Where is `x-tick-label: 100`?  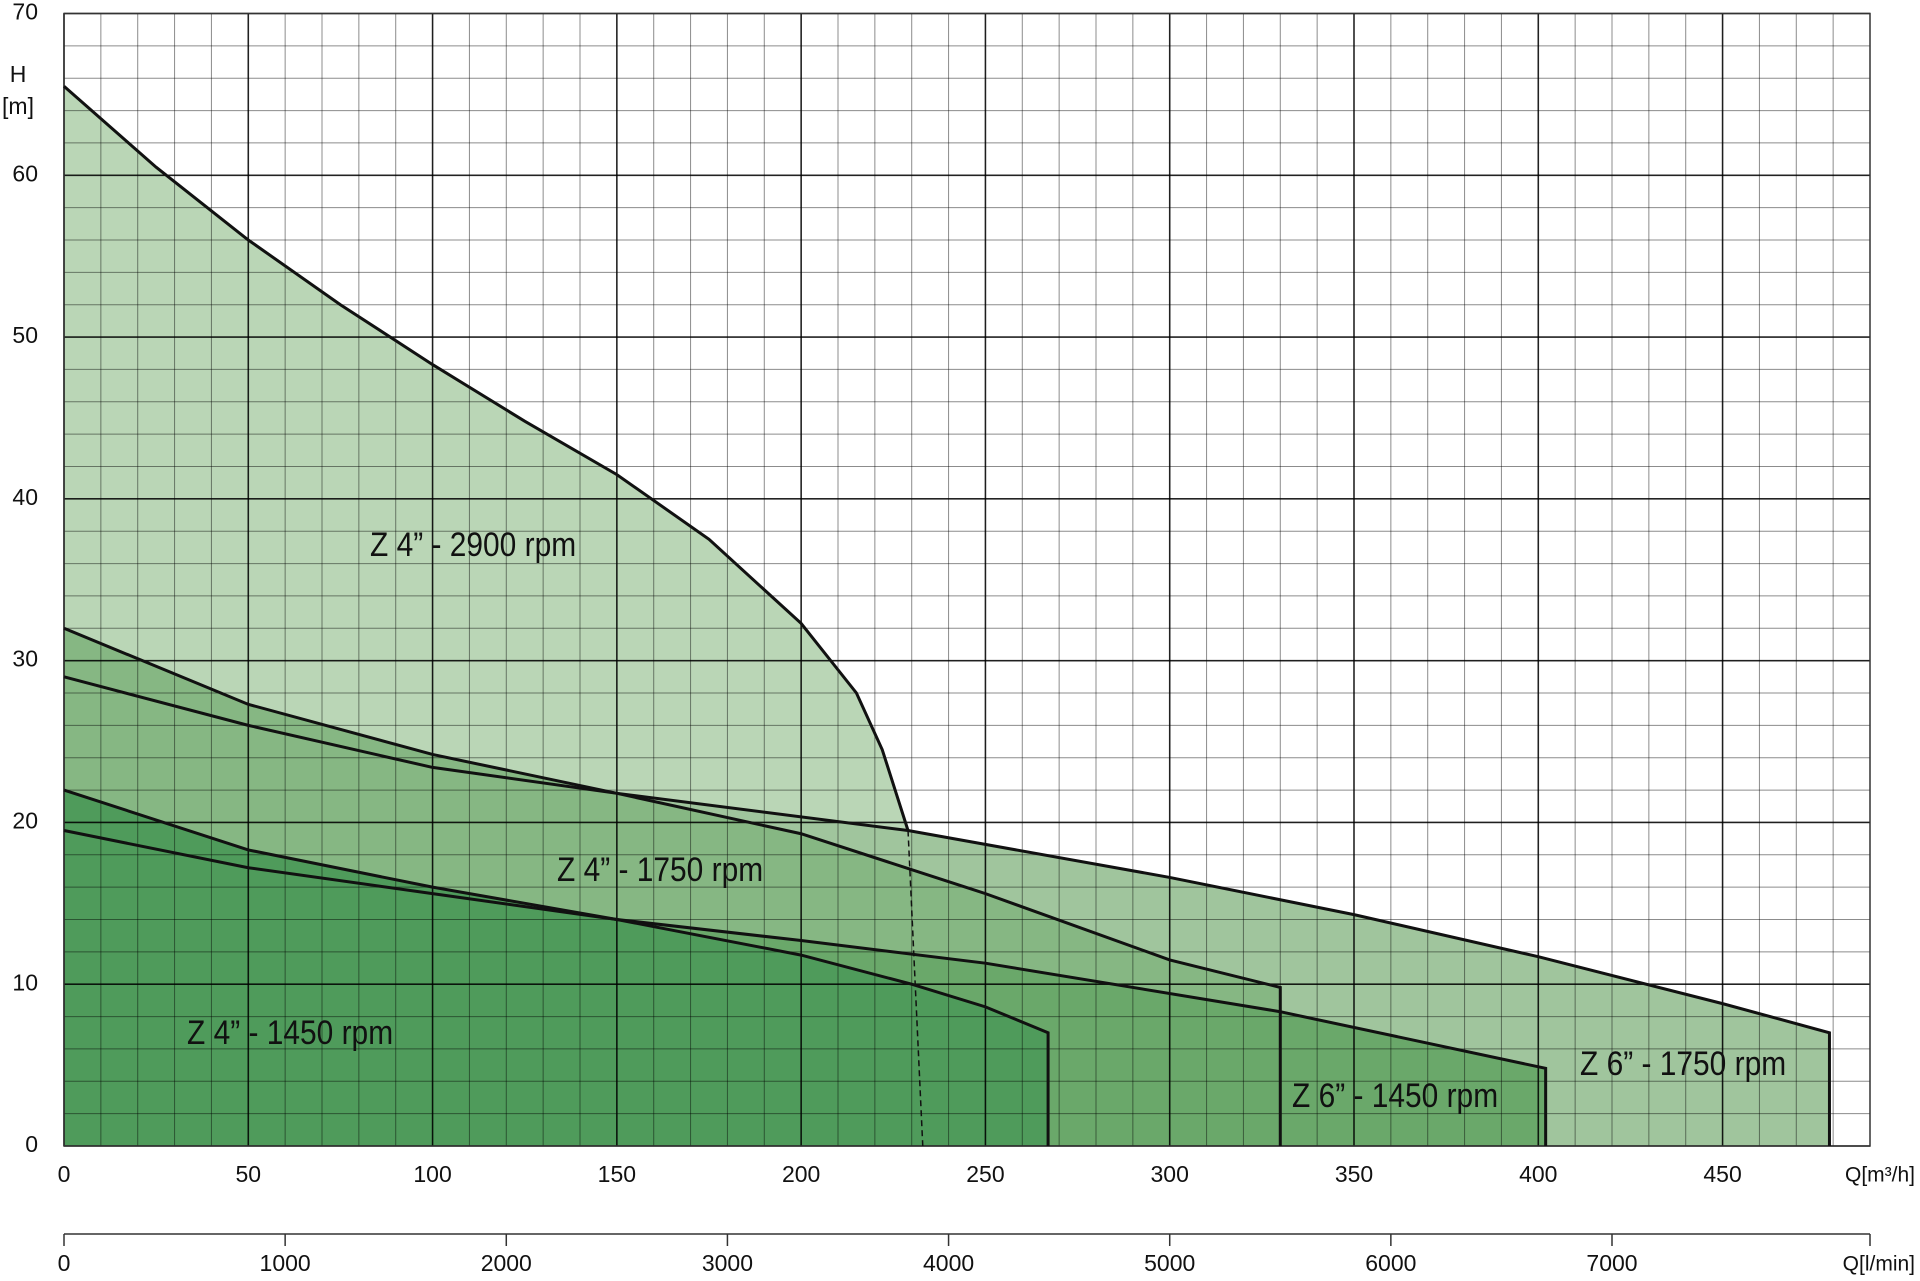
x-tick-label: 100 is located at coordinates (432, 1174).